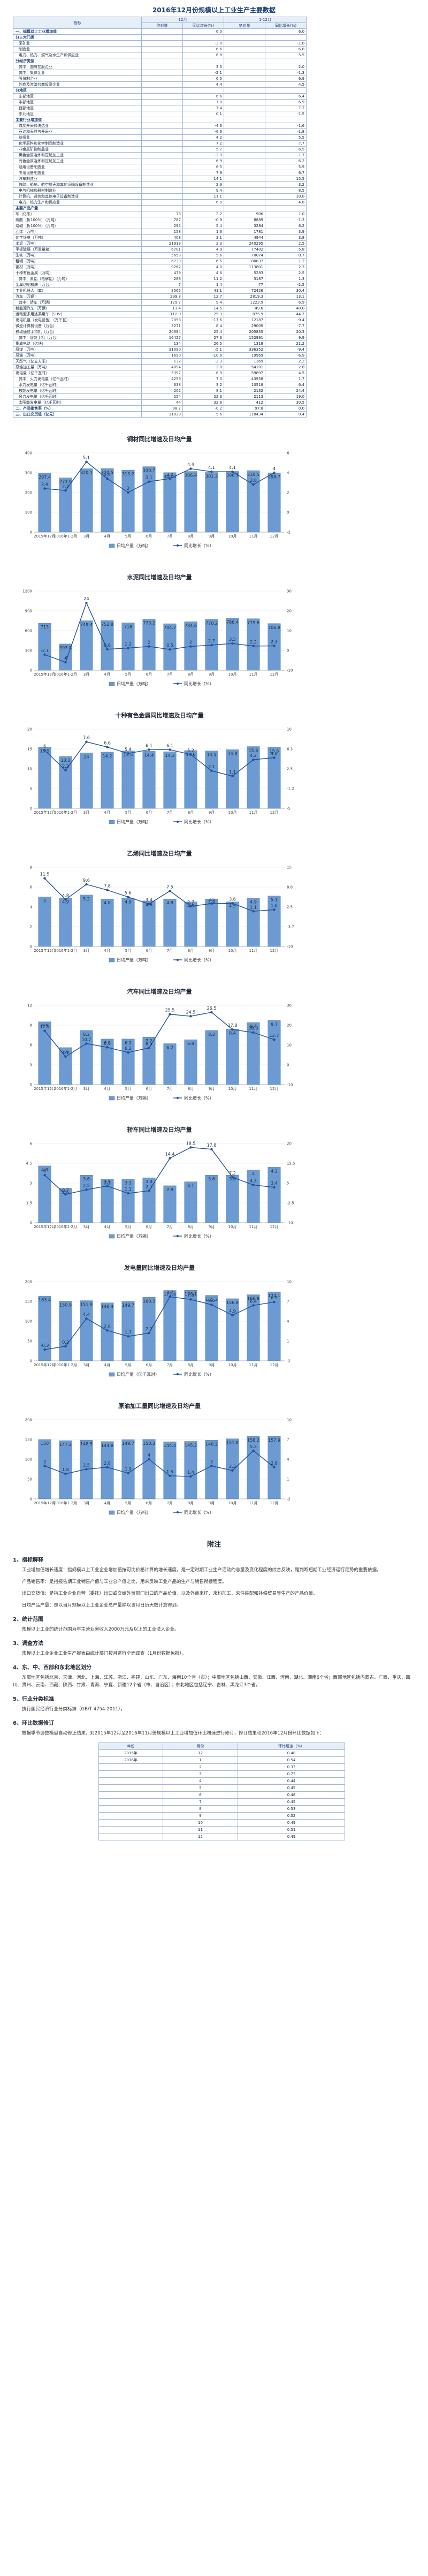 The height and width of the screenshot is (2576, 428). I want to click on chart-x-tick: 12月, so click(275, 951).